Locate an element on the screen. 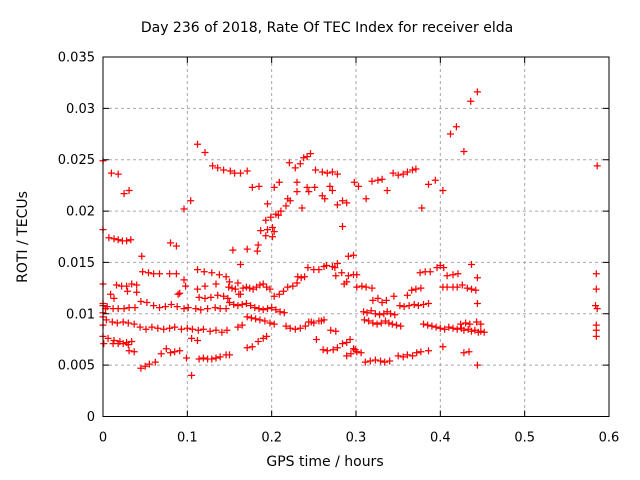 The image size is (640, 480). x-tick-label: 0.6 is located at coordinates (609, 438).